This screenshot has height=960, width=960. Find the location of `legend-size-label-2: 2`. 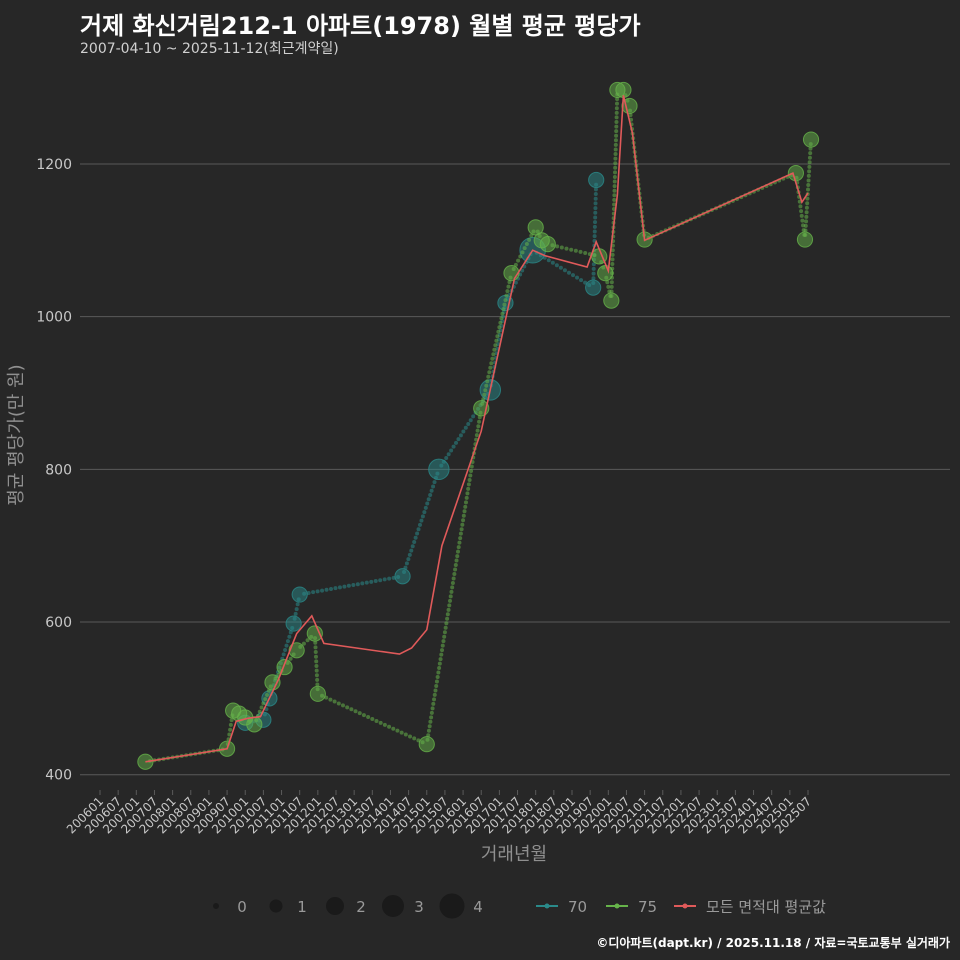

legend-size-label-2: 2 is located at coordinates (361, 907).